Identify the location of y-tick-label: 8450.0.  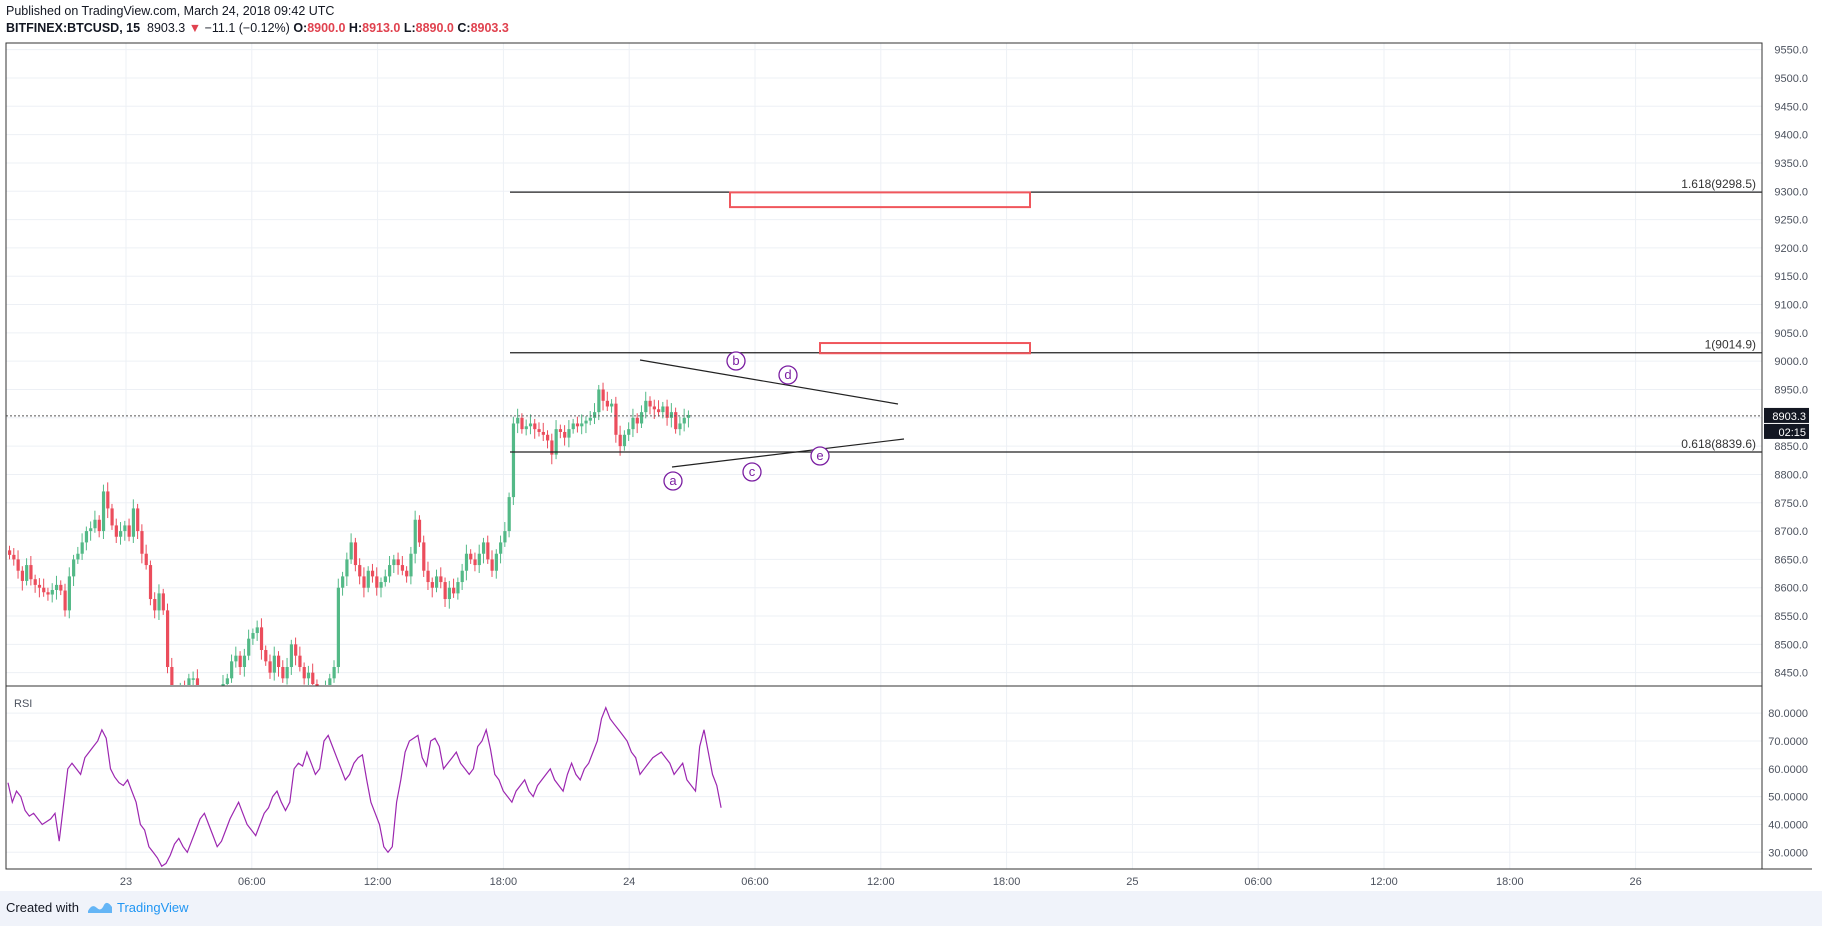
(1791, 674).